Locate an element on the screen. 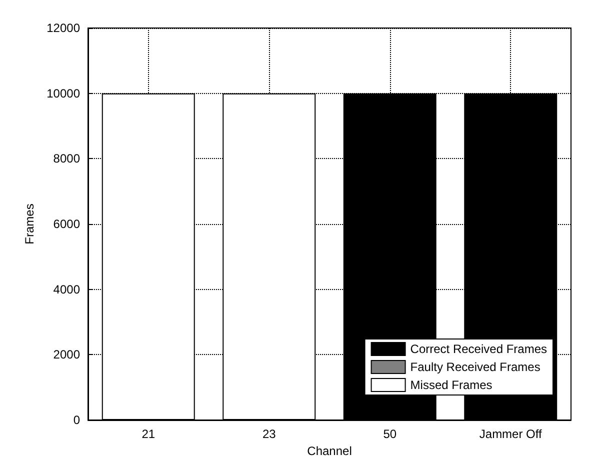 This screenshot has height=473, width=601. y-tick-label: 2000 is located at coordinates (66, 355).